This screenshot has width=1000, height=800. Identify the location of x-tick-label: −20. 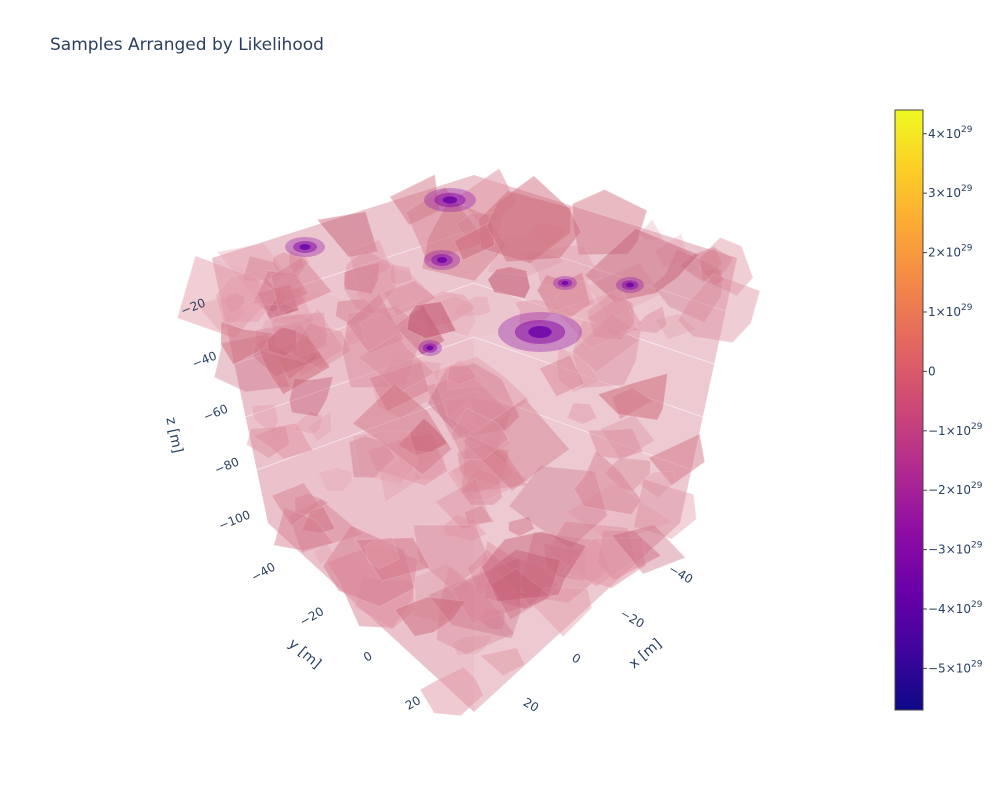
(632, 618).